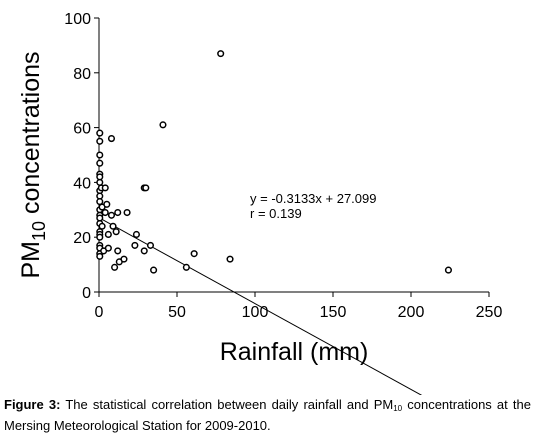 The image size is (535, 436). What do you see at coordinates (82, 129) in the screenshot?
I see `y-tick-label: 60` at bounding box center [82, 129].